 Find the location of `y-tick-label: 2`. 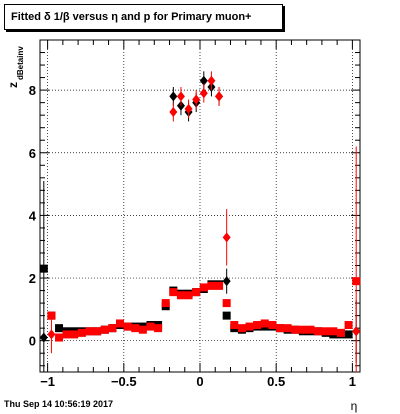

y-tick-label: 2 is located at coordinates (32, 278).